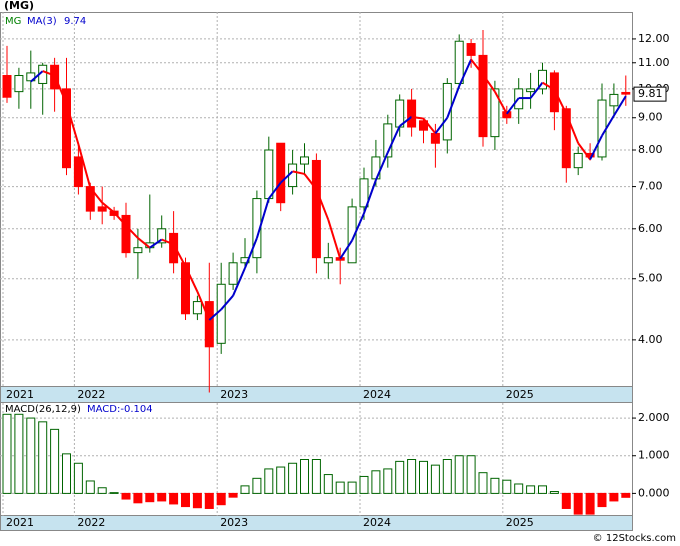 Image resolution: width=680 pixels, height=546 pixels. I want to click on y-tick-label: 8.00, so click(650, 149).